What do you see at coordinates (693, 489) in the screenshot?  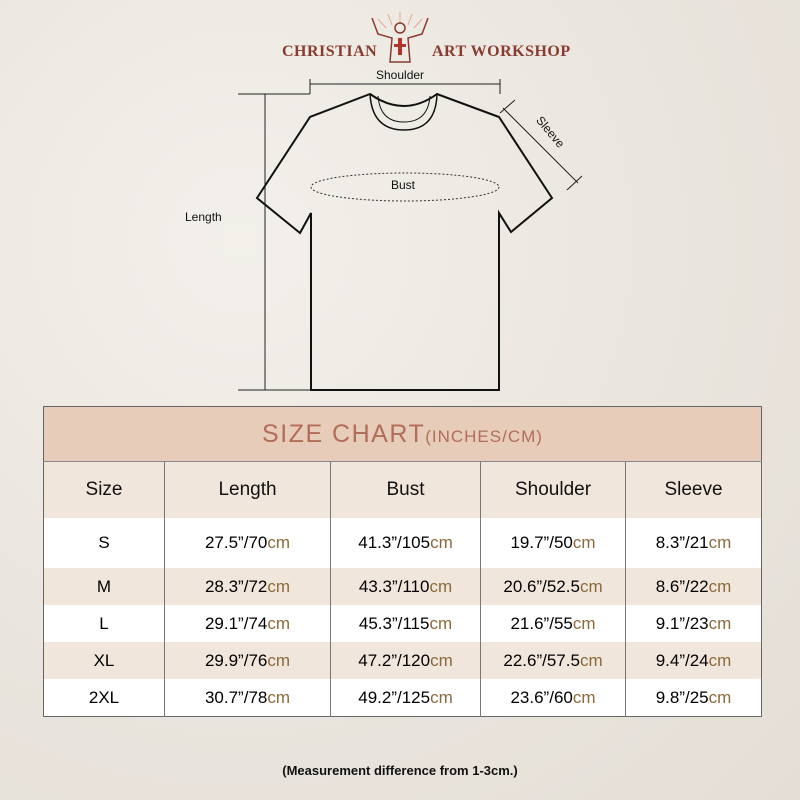 I see `header-sleeve: Sleeve` at bounding box center [693, 489].